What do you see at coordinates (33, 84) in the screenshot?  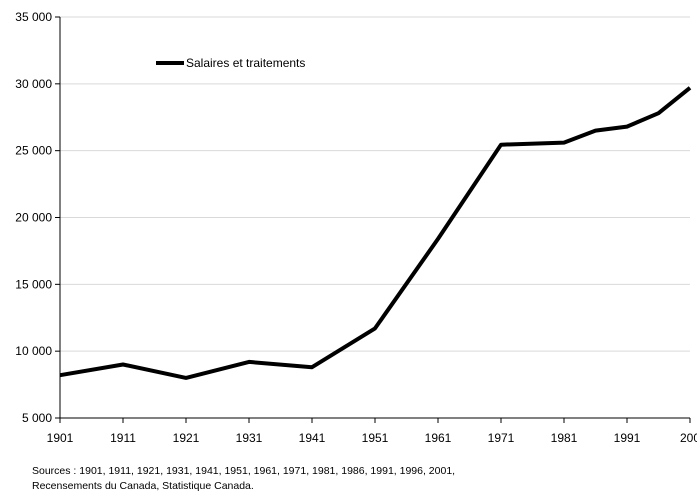 I see `y-tick-label-5: 30 000` at bounding box center [33, 84].